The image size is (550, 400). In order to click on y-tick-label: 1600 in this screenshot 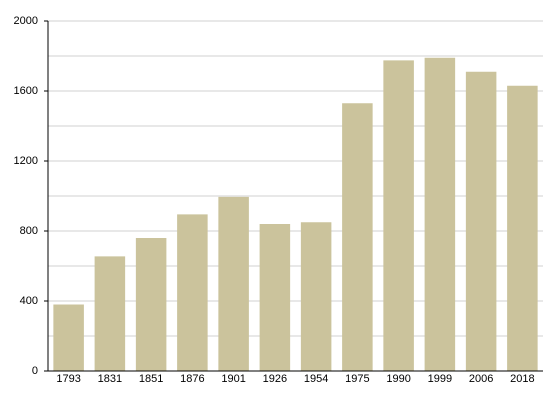, I will do `click(26, 91)`.